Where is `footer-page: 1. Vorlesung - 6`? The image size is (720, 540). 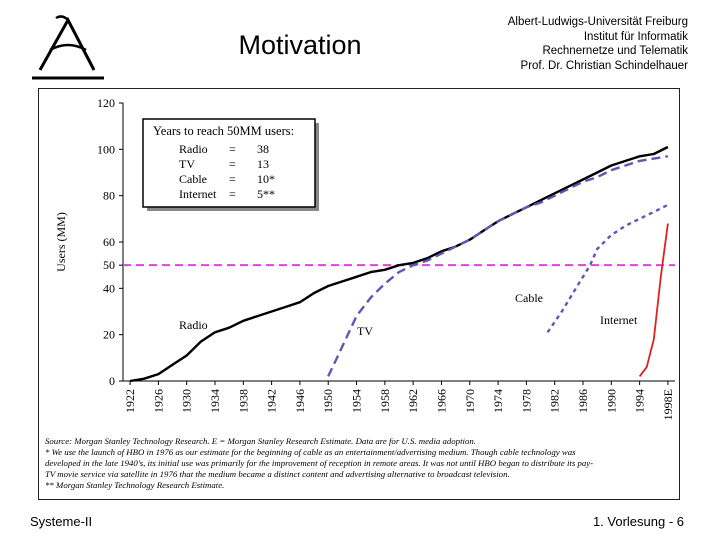
footer-page: 1. Vorlesung - 6 is located at coordinates (638, 521).